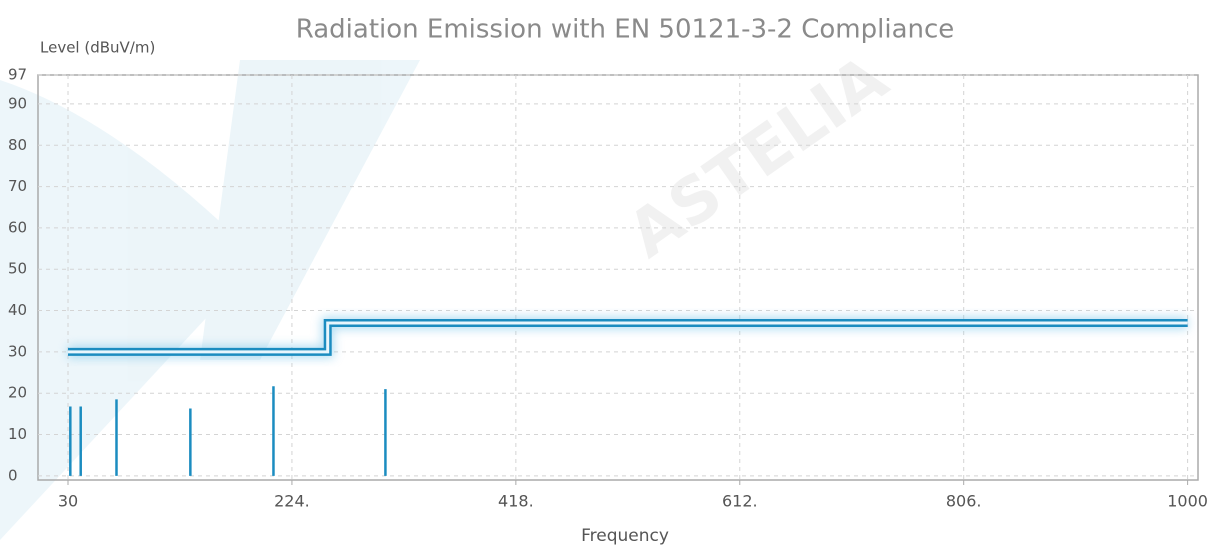 The height and width of the screenshot is (549, 1219). What do you see at coordinates (68, 501) in the screenshot?
I see `x-tick-label: 30` at bounding box center [68, 501].